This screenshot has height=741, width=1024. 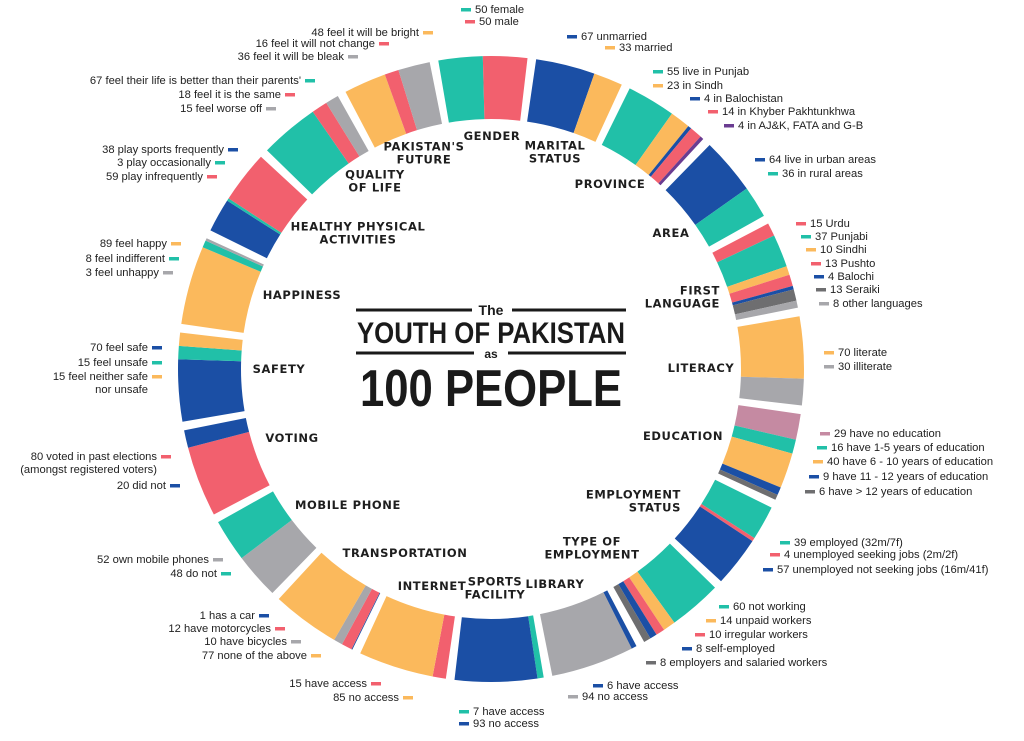 I want to click on segment-label-marital-status-1: 33 married, so click(x=645, y=48).